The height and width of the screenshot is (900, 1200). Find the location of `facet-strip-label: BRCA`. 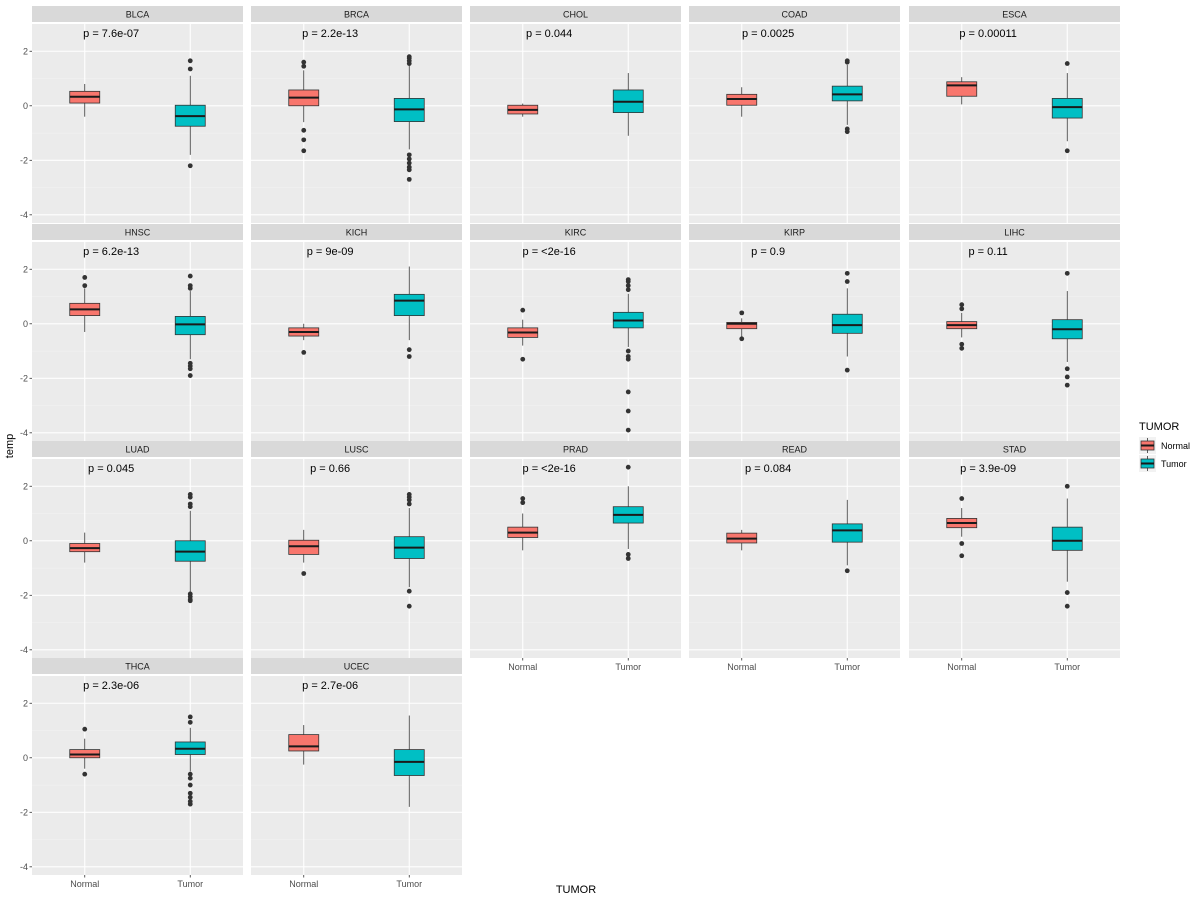

facet-strip-label: BRCA is located at coordinates (356, 15).